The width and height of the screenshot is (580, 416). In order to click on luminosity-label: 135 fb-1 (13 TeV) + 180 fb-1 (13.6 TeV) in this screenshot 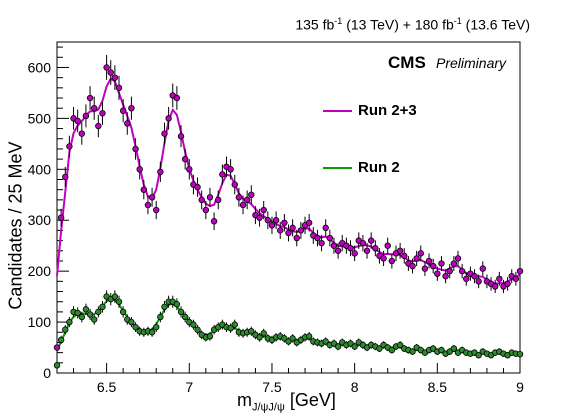, I will do `click(412, 24)`.